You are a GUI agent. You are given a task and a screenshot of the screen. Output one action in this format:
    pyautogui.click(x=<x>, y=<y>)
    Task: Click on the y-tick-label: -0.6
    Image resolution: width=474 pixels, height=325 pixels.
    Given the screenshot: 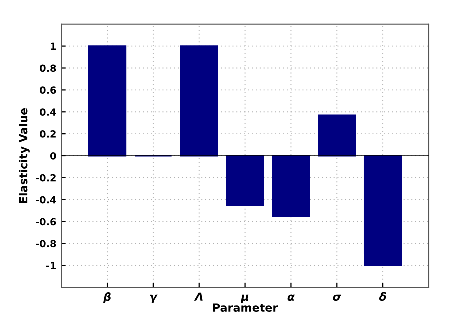 What is the action you would take?
    pyautogui.click(x=46, y=222)
    